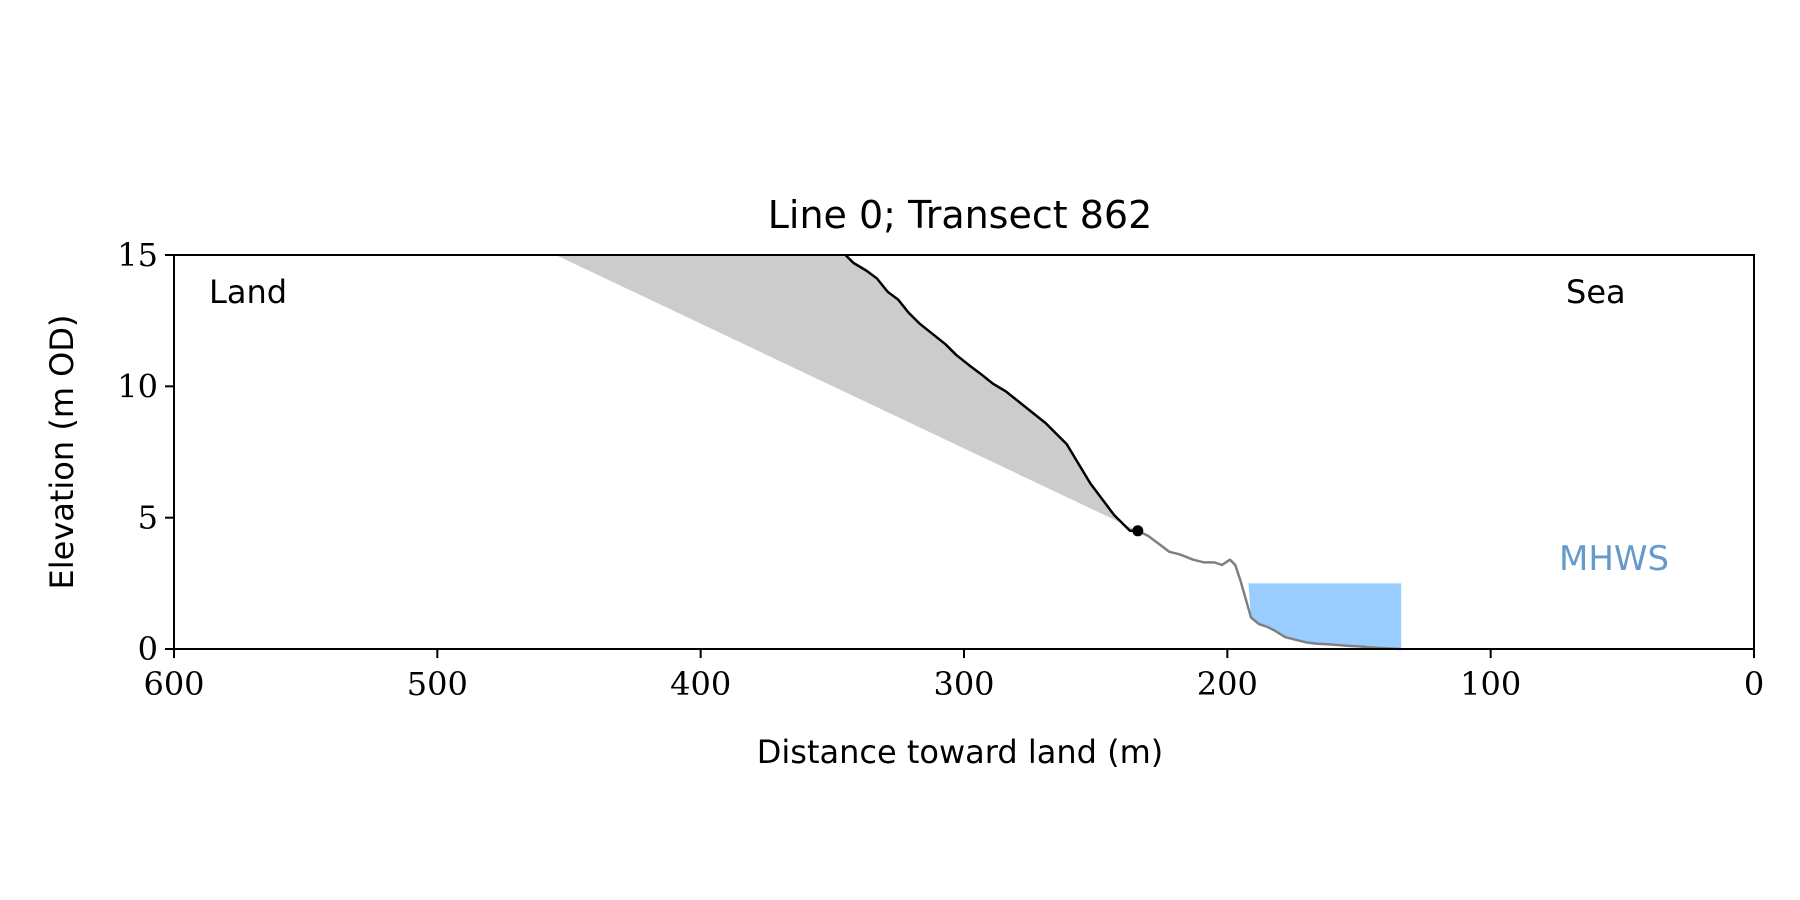  I want to click on x-tick-label: 400, so click(700, 684).